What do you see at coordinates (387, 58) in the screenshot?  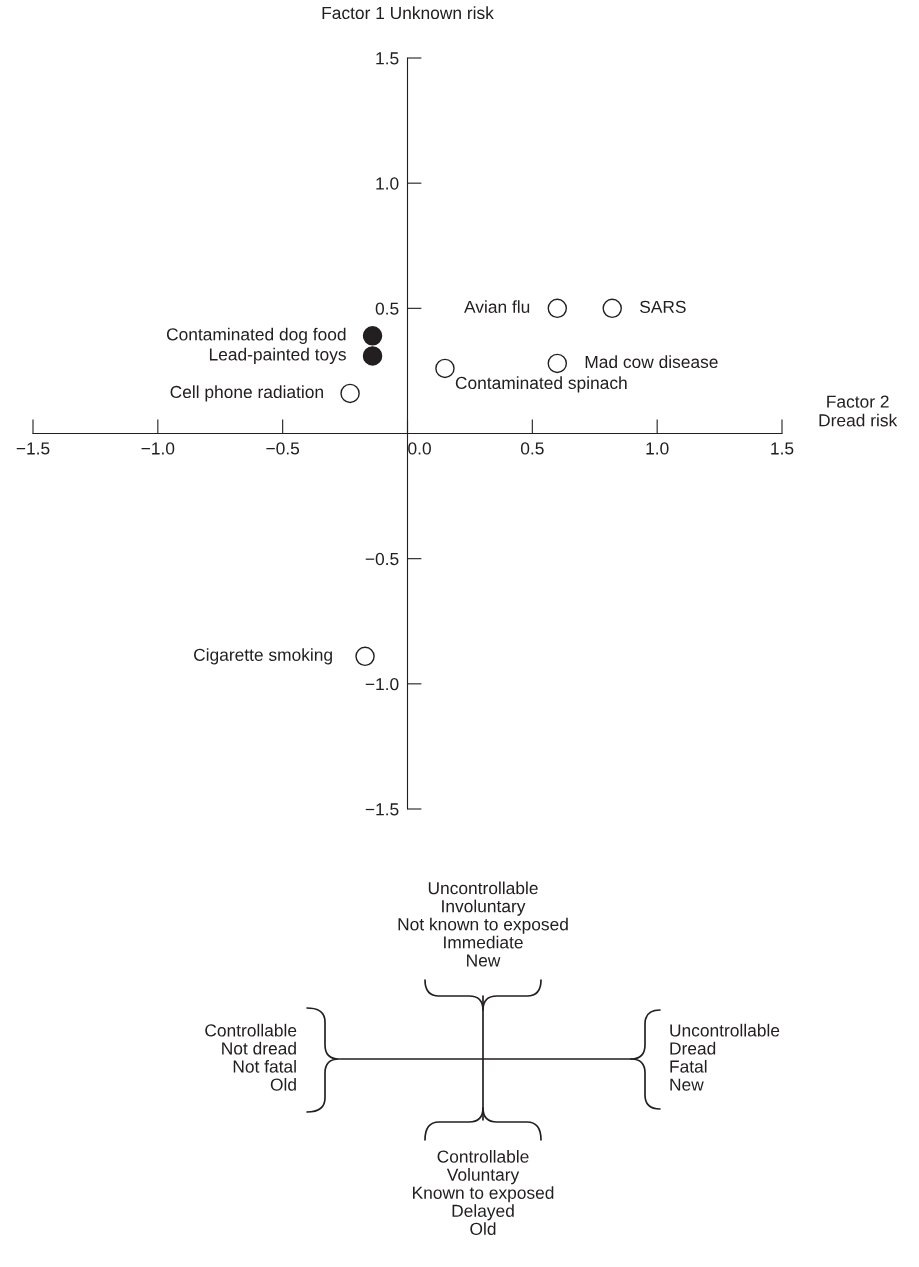 I see `y-tick-label: 1.5` at bounding box center [387, 58].